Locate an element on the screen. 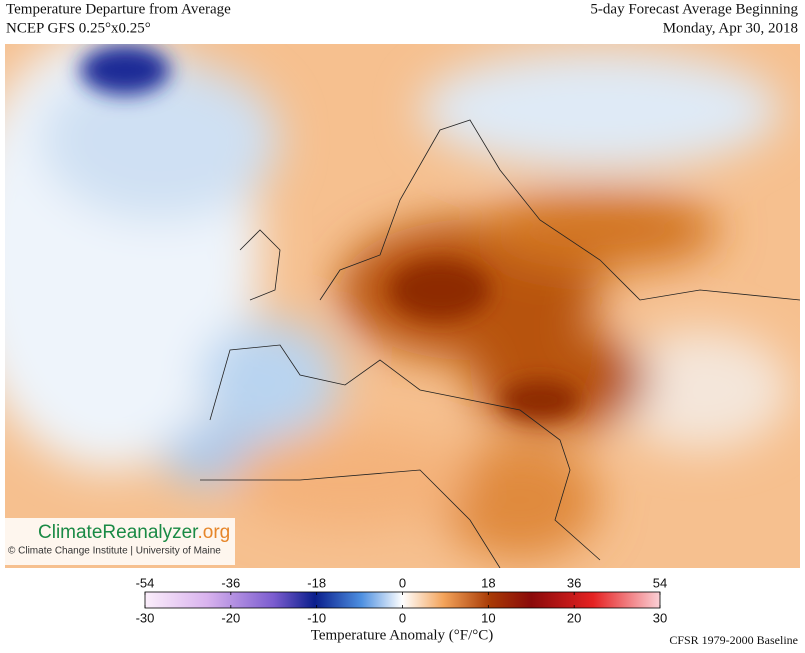  colorbar-tick-label: -36 is located at coordinates (230, 582).